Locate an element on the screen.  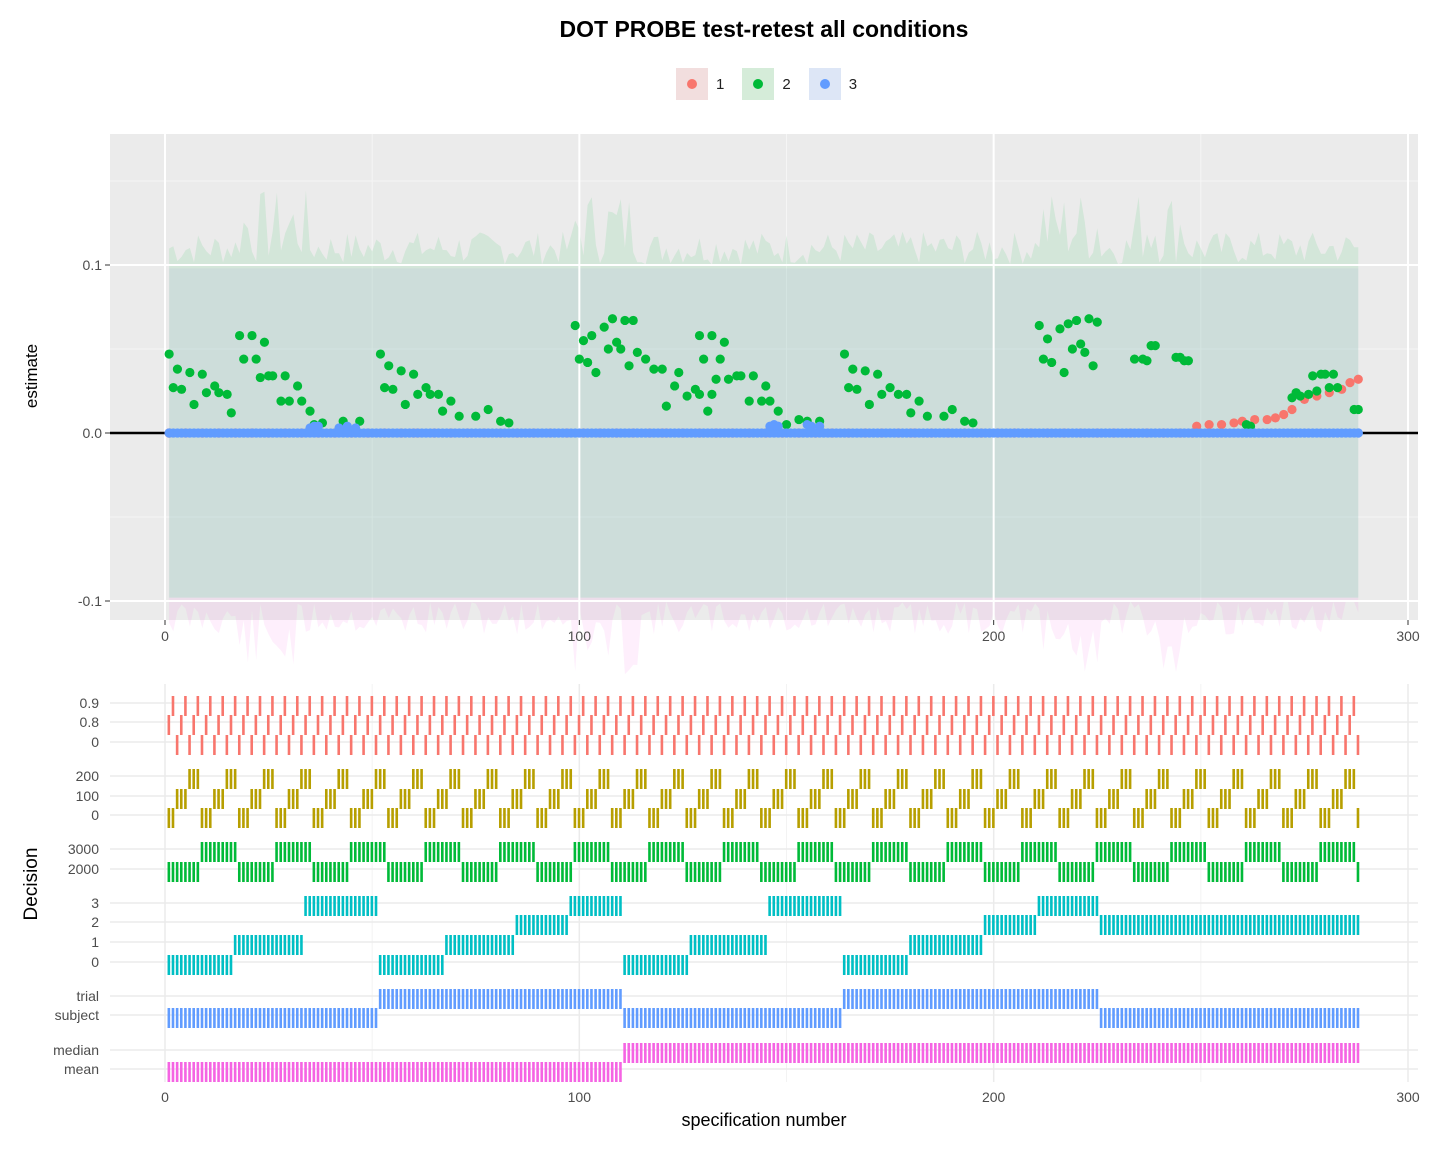
decision-level-label: 2000 is located at coordinates (83, 869).